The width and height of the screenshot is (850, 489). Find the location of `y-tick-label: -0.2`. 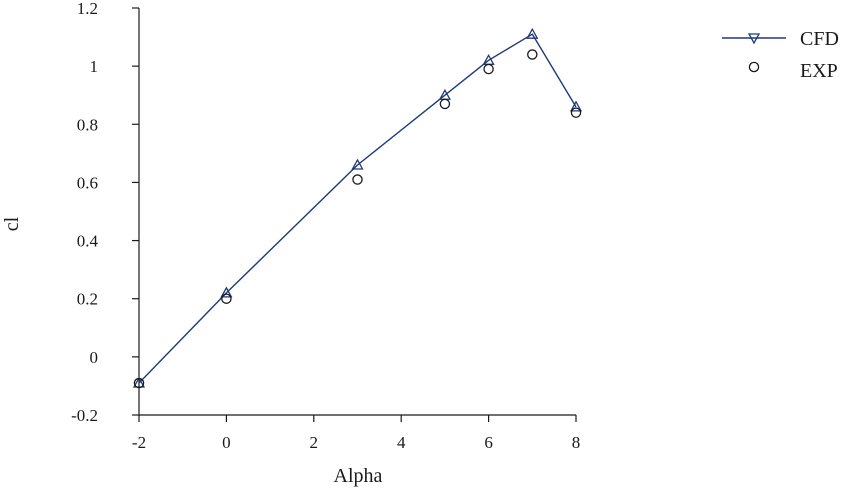

y-tick-label: -0.2 is located at coordinates (84, 415).